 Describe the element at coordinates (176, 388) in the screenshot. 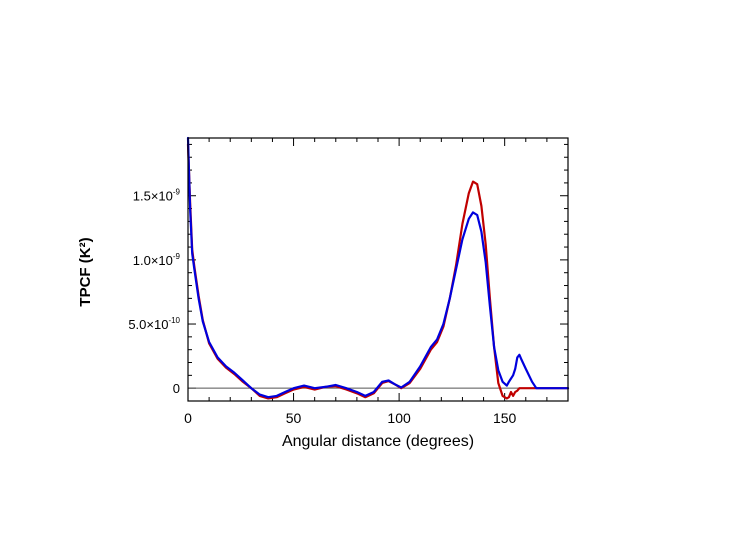

I see `y-tick-label: 0` at that location.